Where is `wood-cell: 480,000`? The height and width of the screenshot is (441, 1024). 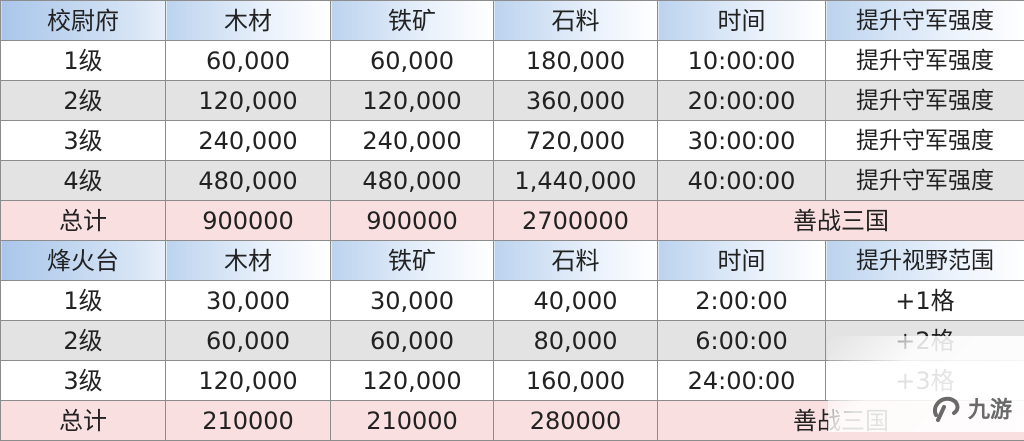 wood-cell: 480,000 is located at coordinates (248, 181).